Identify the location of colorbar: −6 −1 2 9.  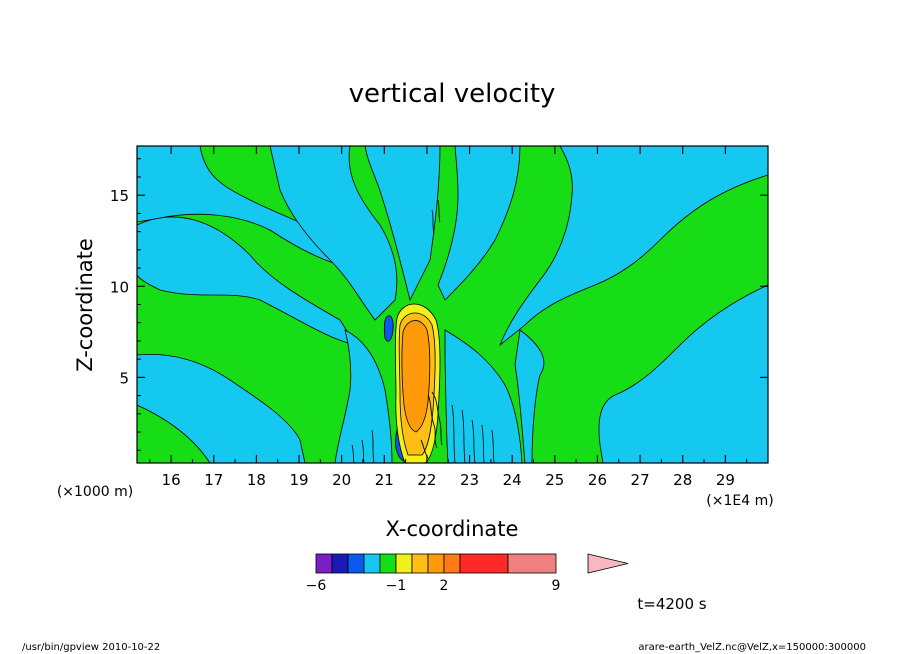
(467, 573).